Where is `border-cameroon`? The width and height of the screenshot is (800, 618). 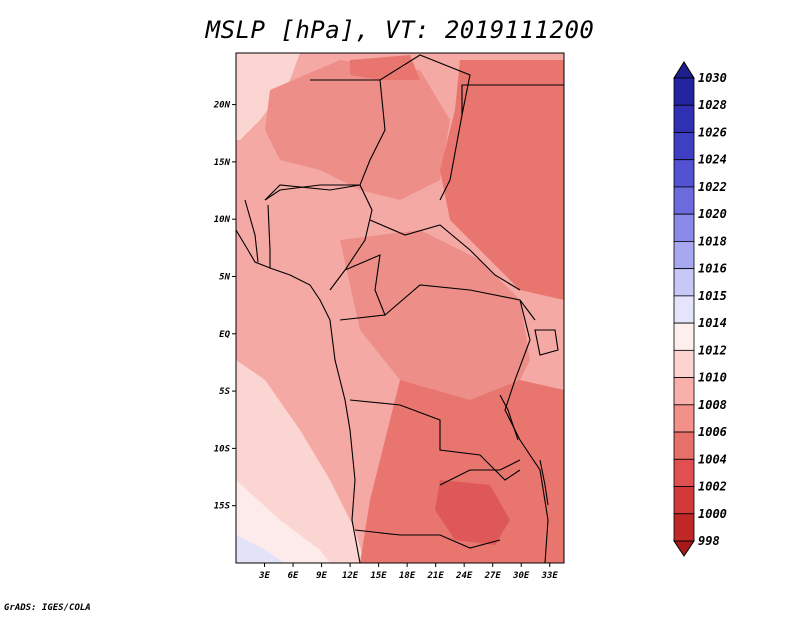 border-cameroon is located at coordinates (362, 287).